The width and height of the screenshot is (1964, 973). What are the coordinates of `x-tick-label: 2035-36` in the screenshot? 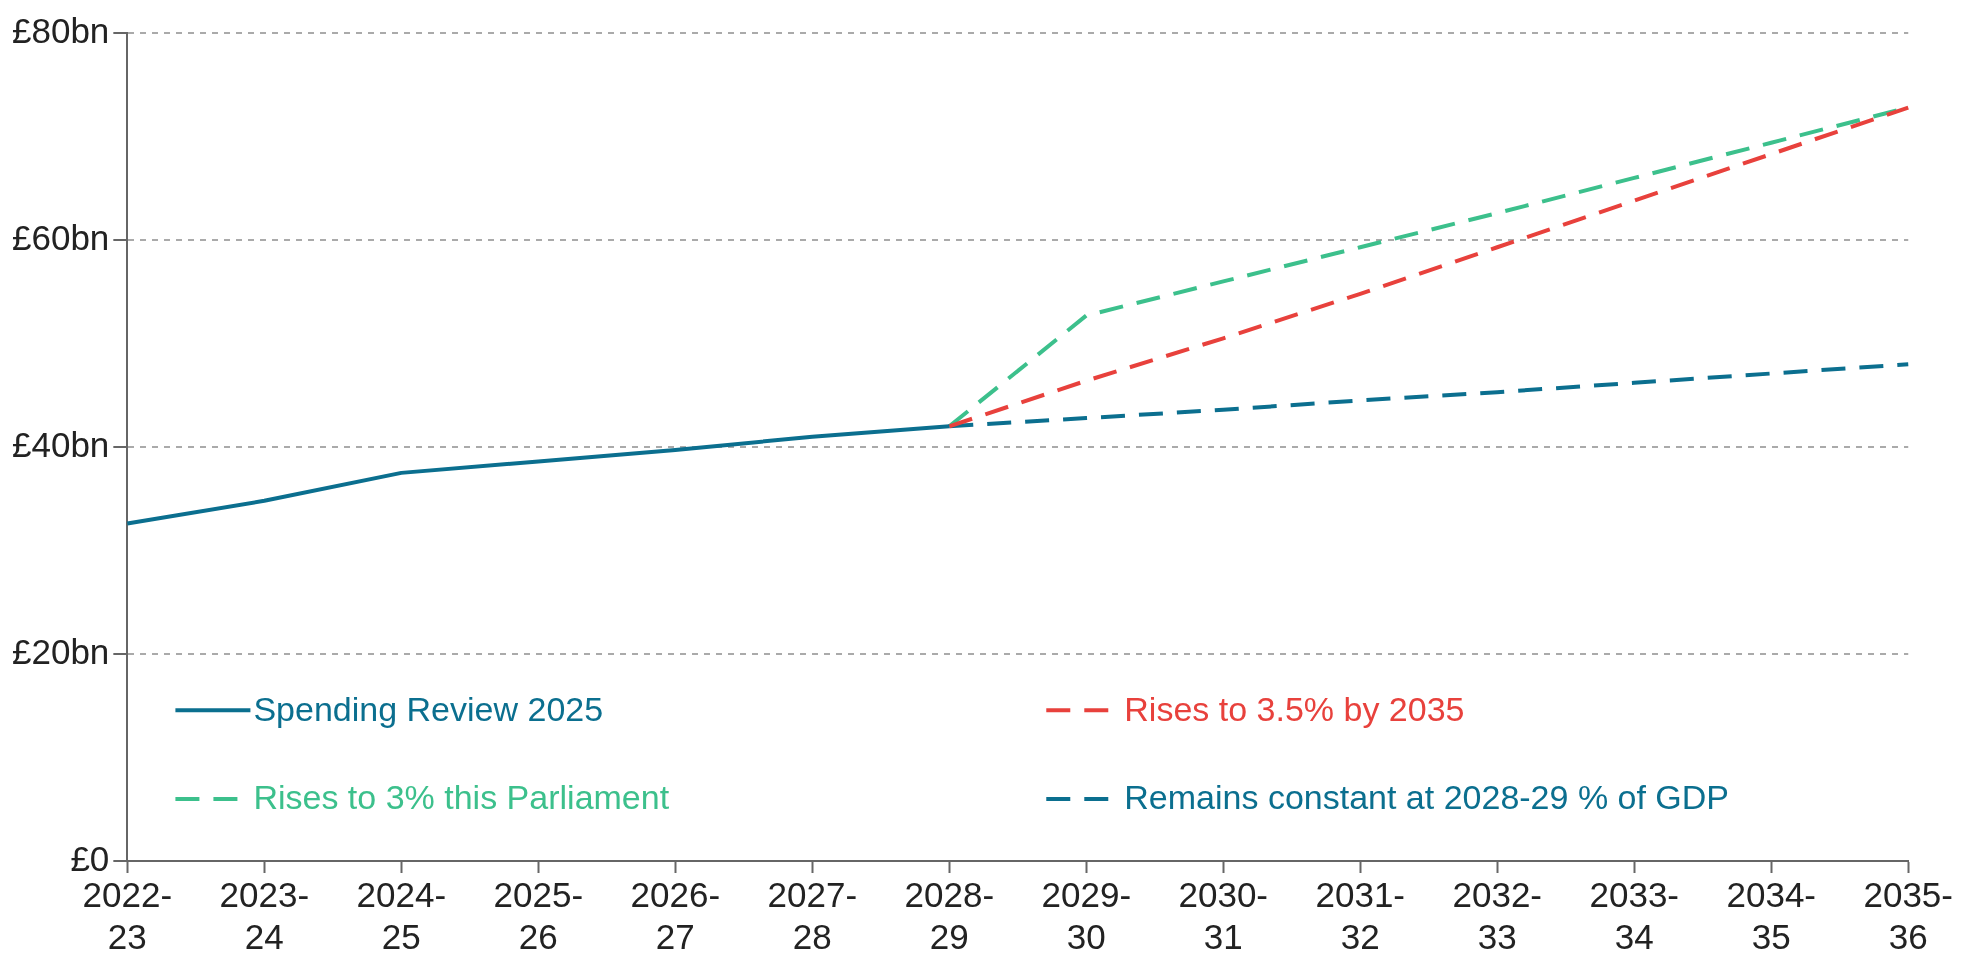 It's located at (1908, 915).